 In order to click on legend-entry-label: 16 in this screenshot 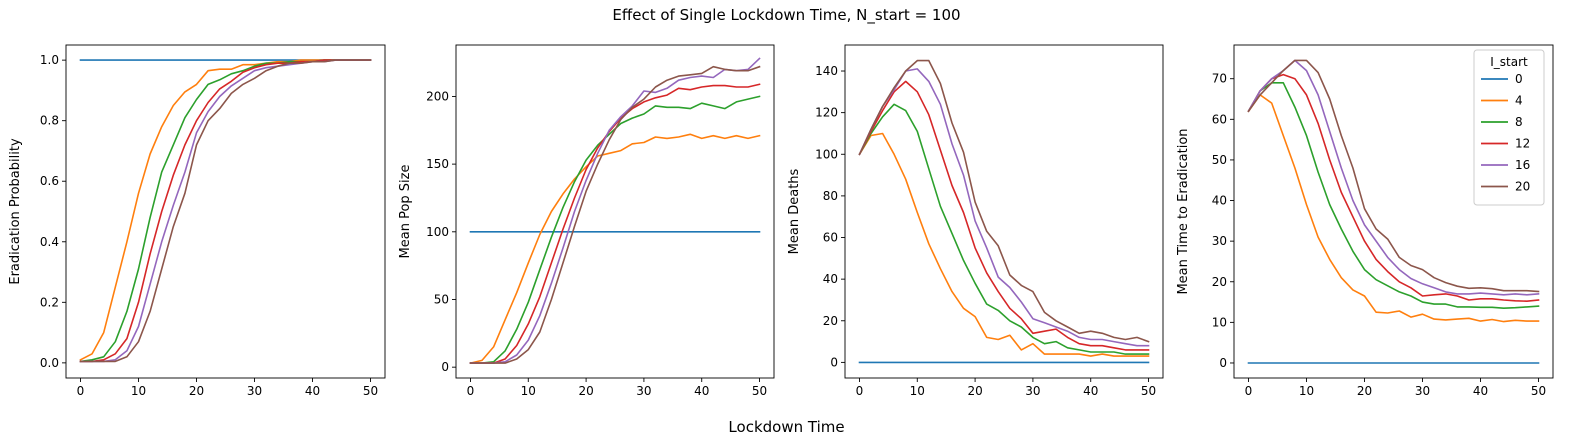, I will do `click(1522, 165)`.